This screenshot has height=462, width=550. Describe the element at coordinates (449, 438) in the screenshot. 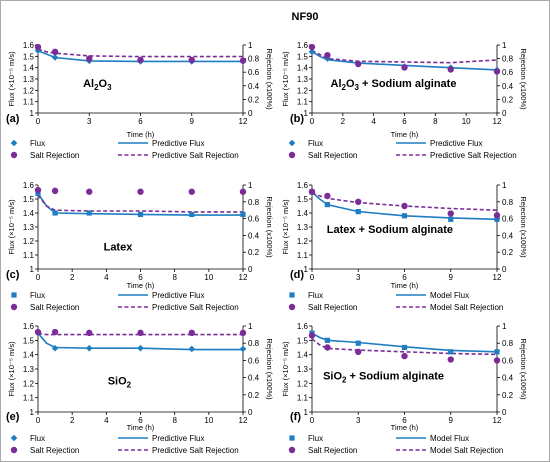

I see `legend-label: Model Flux` at that location.